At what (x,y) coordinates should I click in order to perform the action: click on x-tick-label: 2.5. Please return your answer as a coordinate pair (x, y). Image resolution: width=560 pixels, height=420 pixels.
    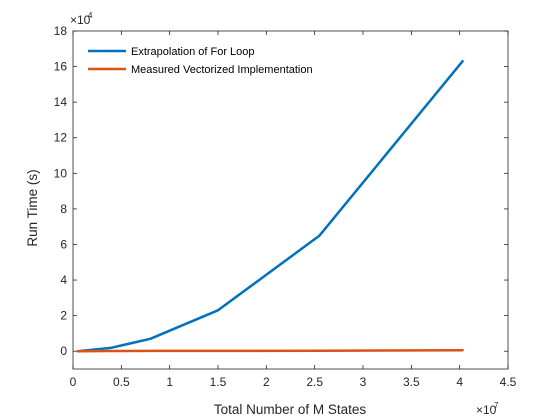
    Looking at the image, I should click on (314, 382).